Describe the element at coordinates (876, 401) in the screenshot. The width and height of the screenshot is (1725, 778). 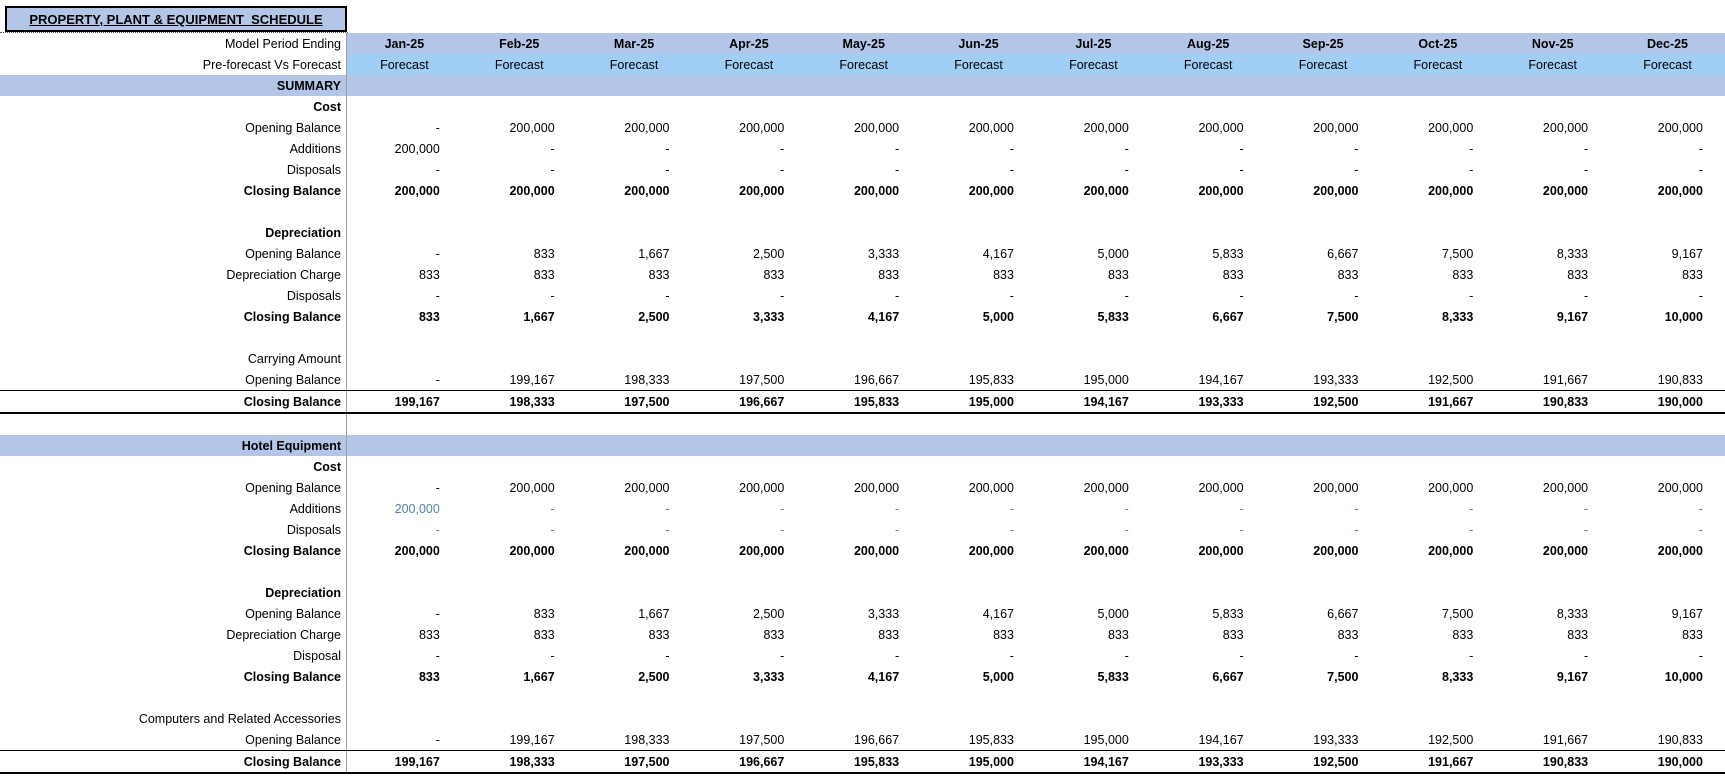
I see `cell-may-25-closing-balance: 195,833` at that location.